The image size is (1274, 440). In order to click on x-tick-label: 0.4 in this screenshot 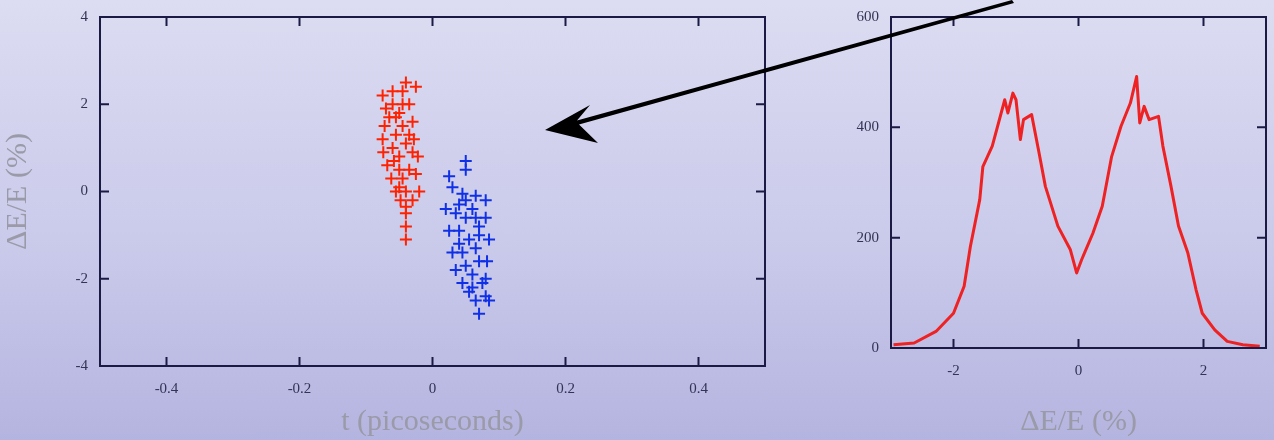, I will do `click(699, 387)`.